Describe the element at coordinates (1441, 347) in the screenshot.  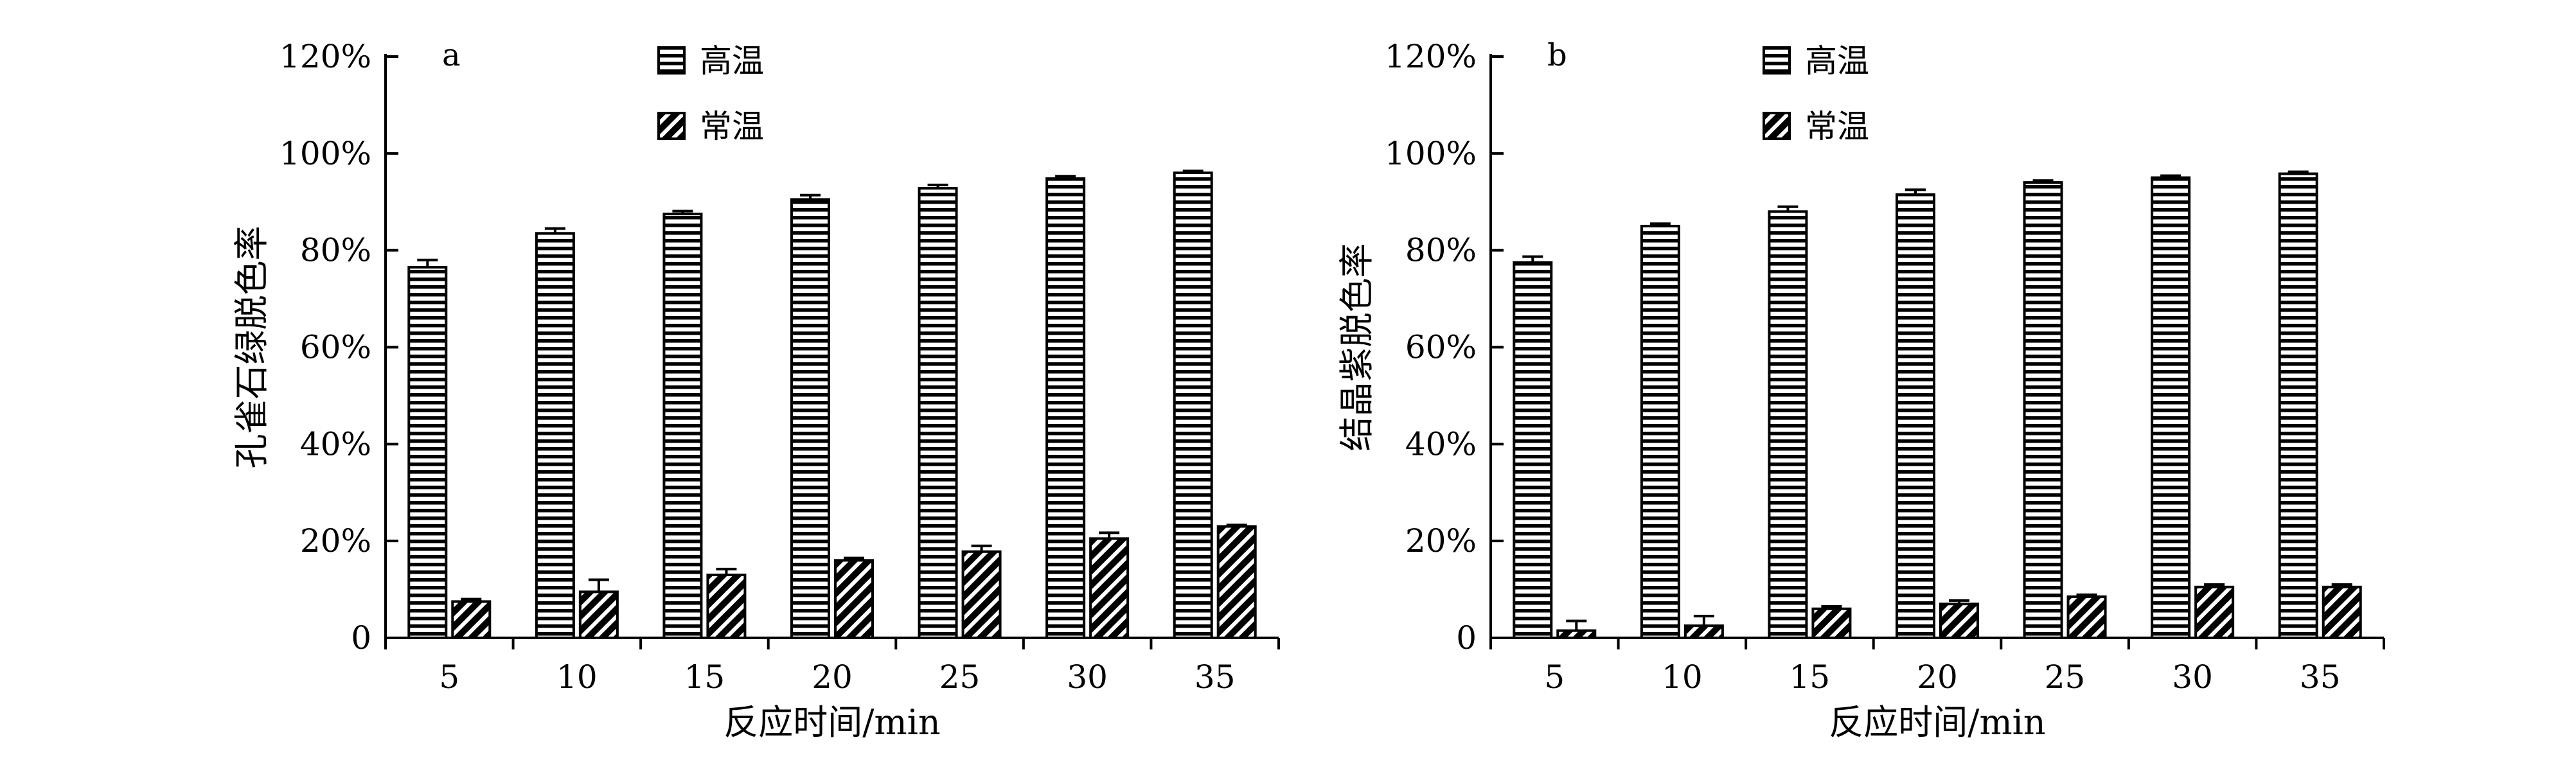
I see `y-tick-label-b: 60%` at that location.